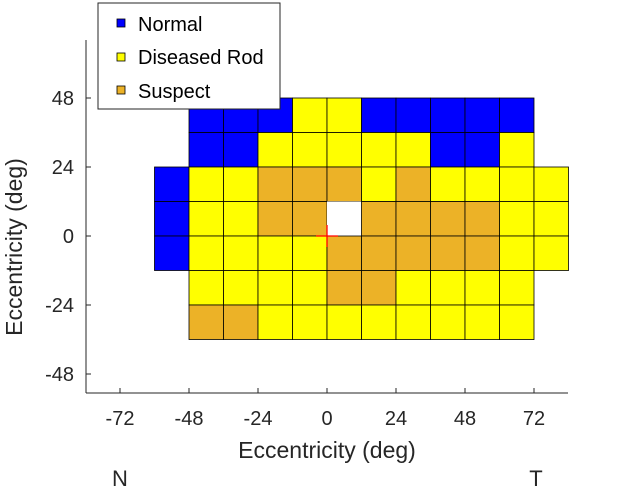  Describe the element at coordinates (534, 419) in the screenshot. I see `x-tick-label: 72` at that location.